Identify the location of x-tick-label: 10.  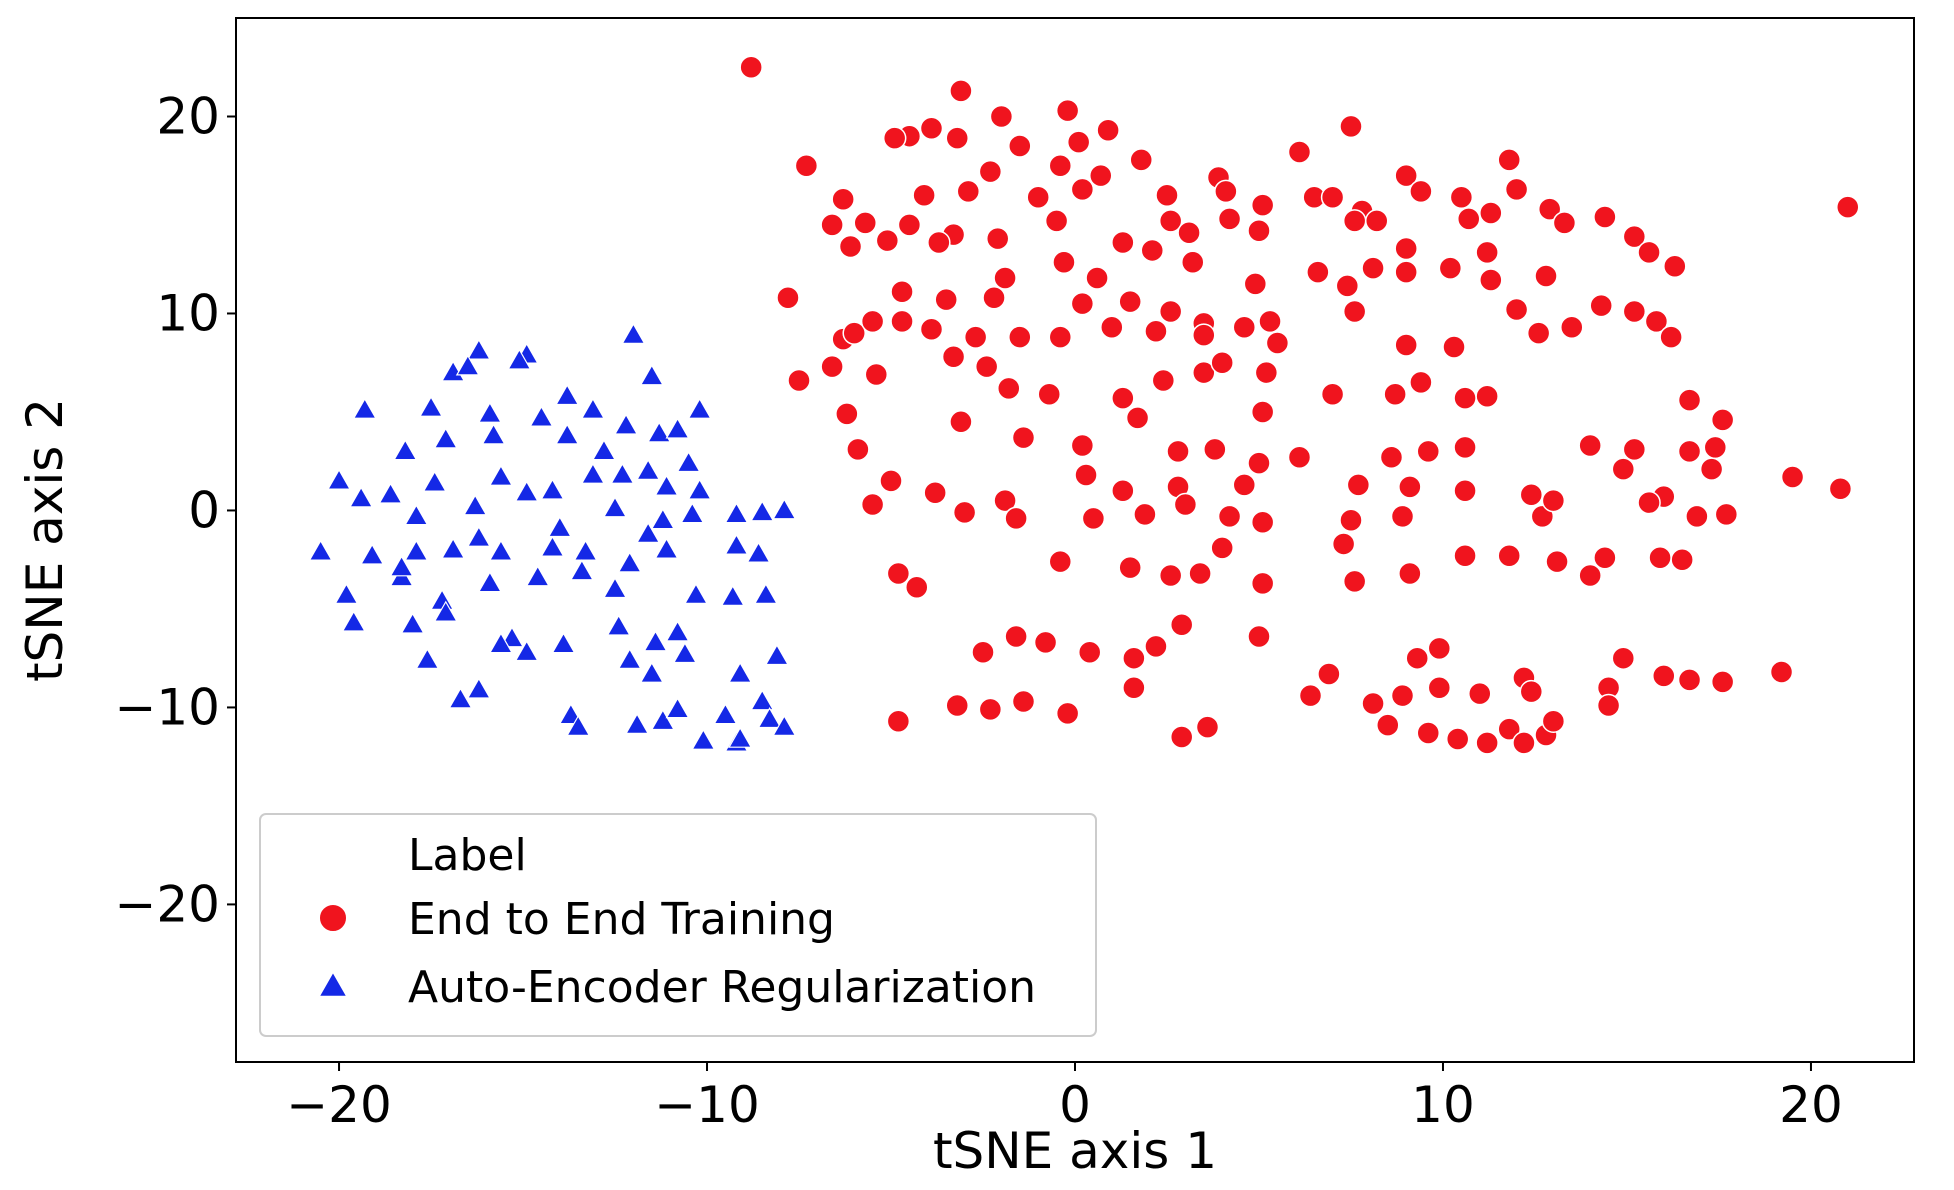
(1443, 1105).